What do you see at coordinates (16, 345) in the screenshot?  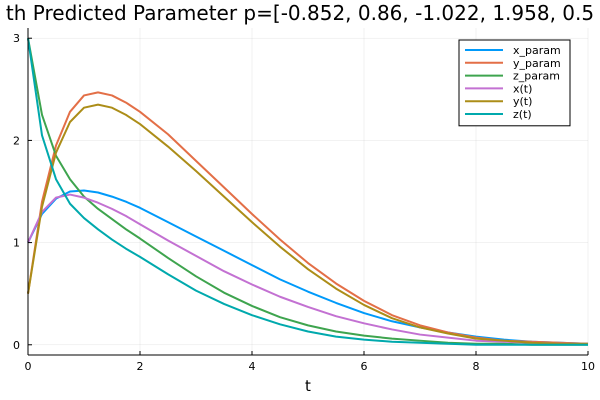 I see `y-tick-label: 0` at bounding box center [16, 345].